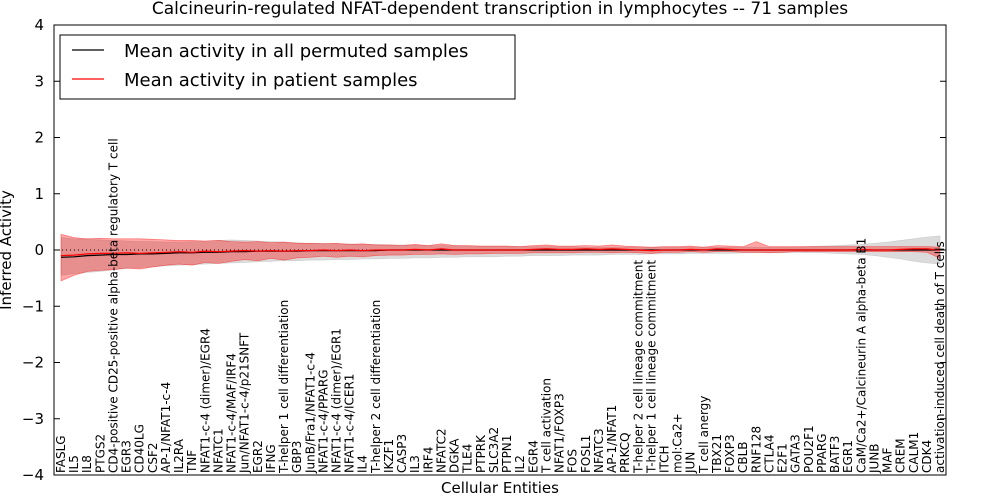 The image size is (1000, 500). Describe the element at coordinates (271, 80) in the screenshot. I see `legend-label-patient: Mean activity in patient samples` at that location.